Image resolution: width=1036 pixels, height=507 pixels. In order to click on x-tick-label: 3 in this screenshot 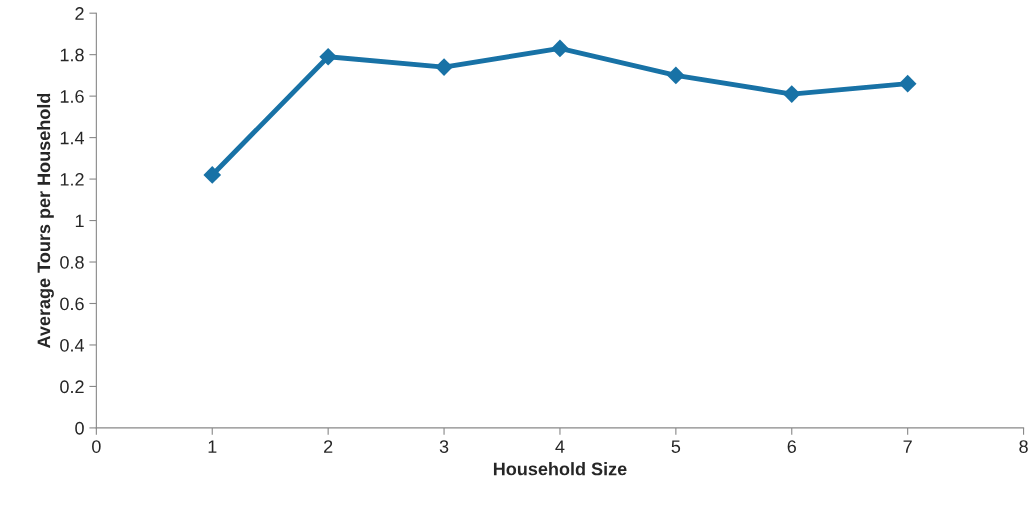, I will do `click(444, 446)`.